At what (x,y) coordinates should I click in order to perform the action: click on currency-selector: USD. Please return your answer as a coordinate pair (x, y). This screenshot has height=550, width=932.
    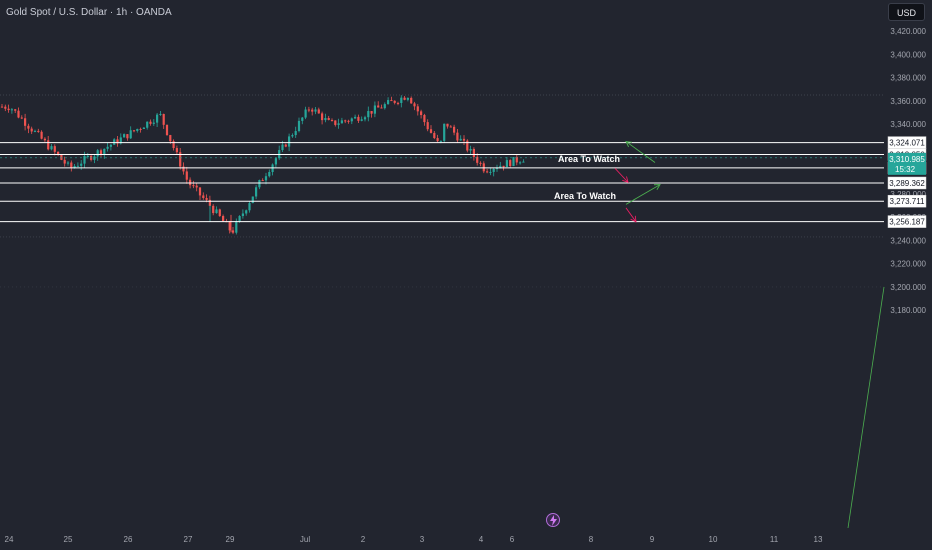
    Looking at the image, I should click on (906, 12).